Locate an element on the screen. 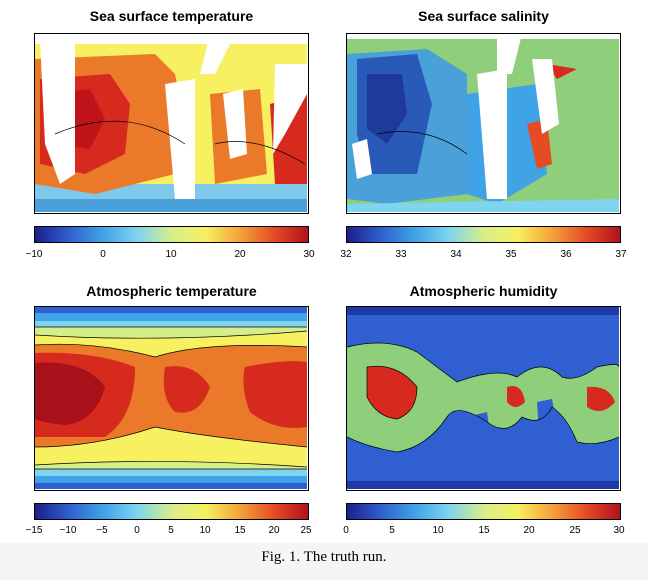 The height and width of the screenshot is (580, 648). sst-tick-3: 20 is located at coordinates (240, 254).